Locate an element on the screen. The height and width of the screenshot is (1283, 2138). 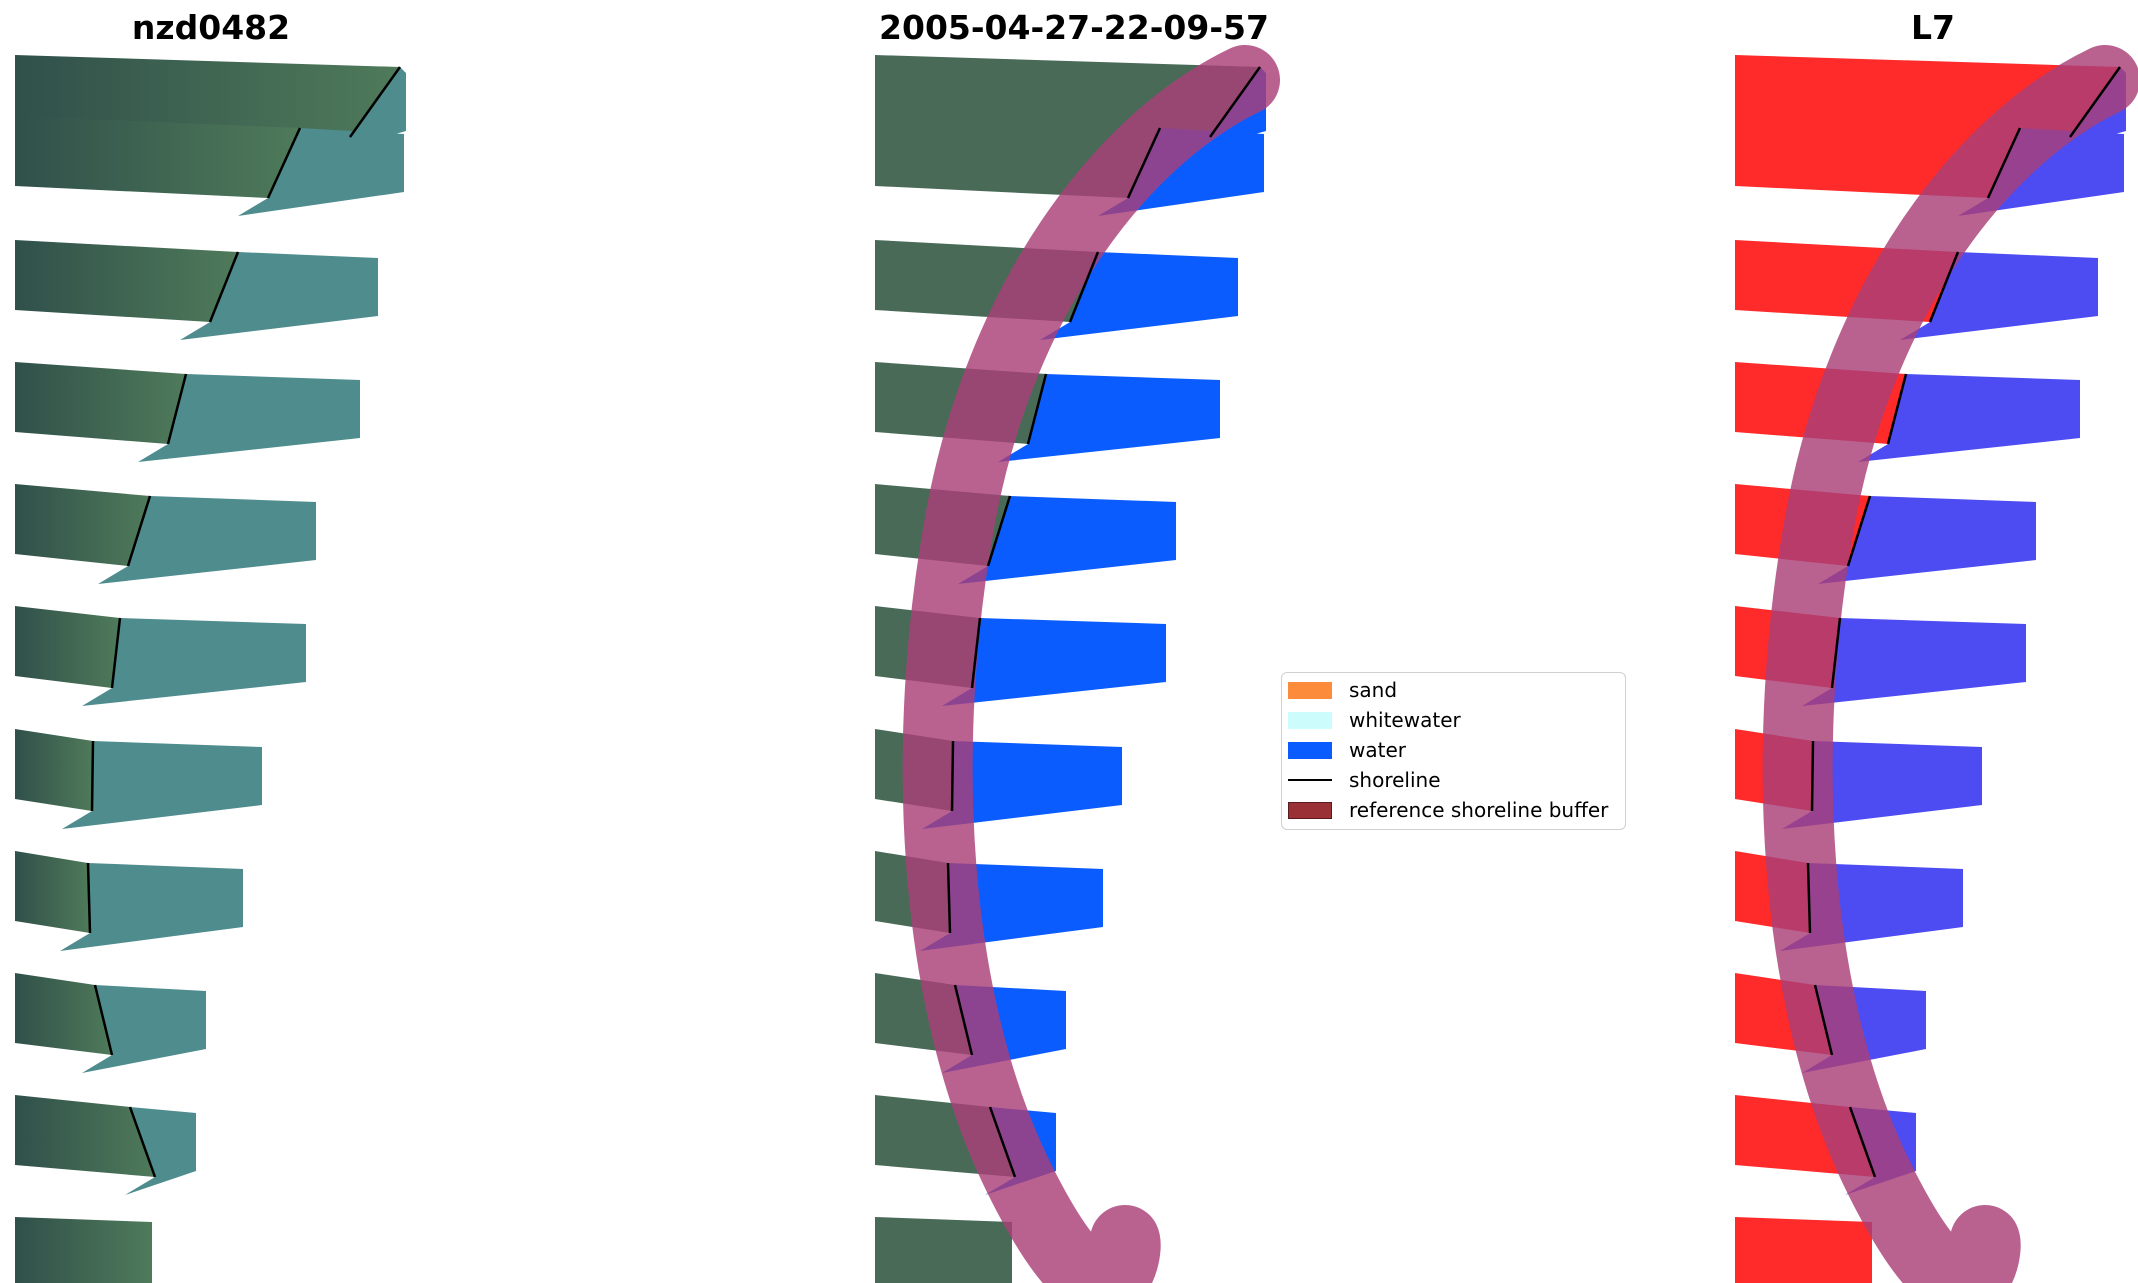
legend-label: reference shoreline buffer is located at coordinates (1479, 810).